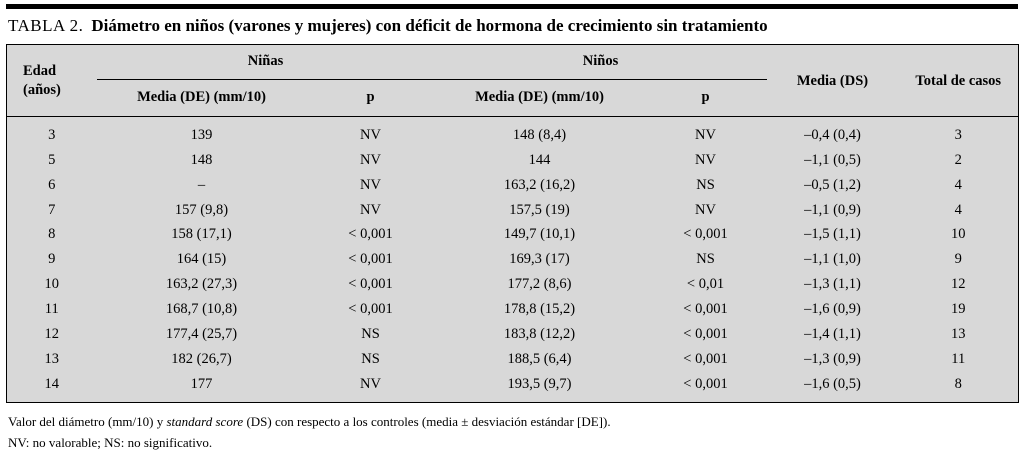 The width and height of the screenshot is (1024, 458). What do you see at coordinates (539, 209) in the screenshot?
I see `table-cell: 157,5 (19)` at bounding box center [539, 209].